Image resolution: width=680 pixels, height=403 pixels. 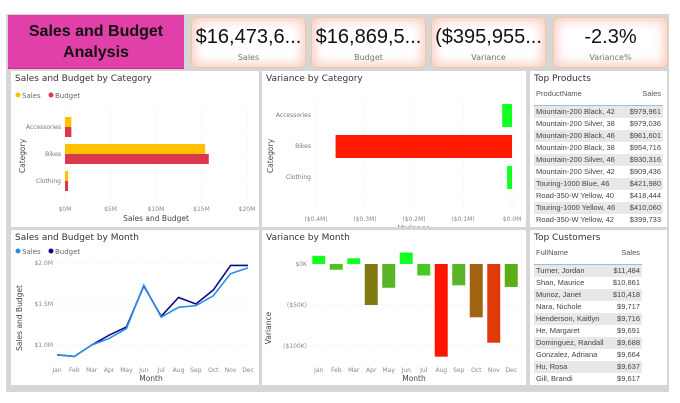 What do you see at coordinates (588, 355) in the screenshot?
I see `table-row: Gonzalez, Adriana $9,664` at bounding box center [588, 355].